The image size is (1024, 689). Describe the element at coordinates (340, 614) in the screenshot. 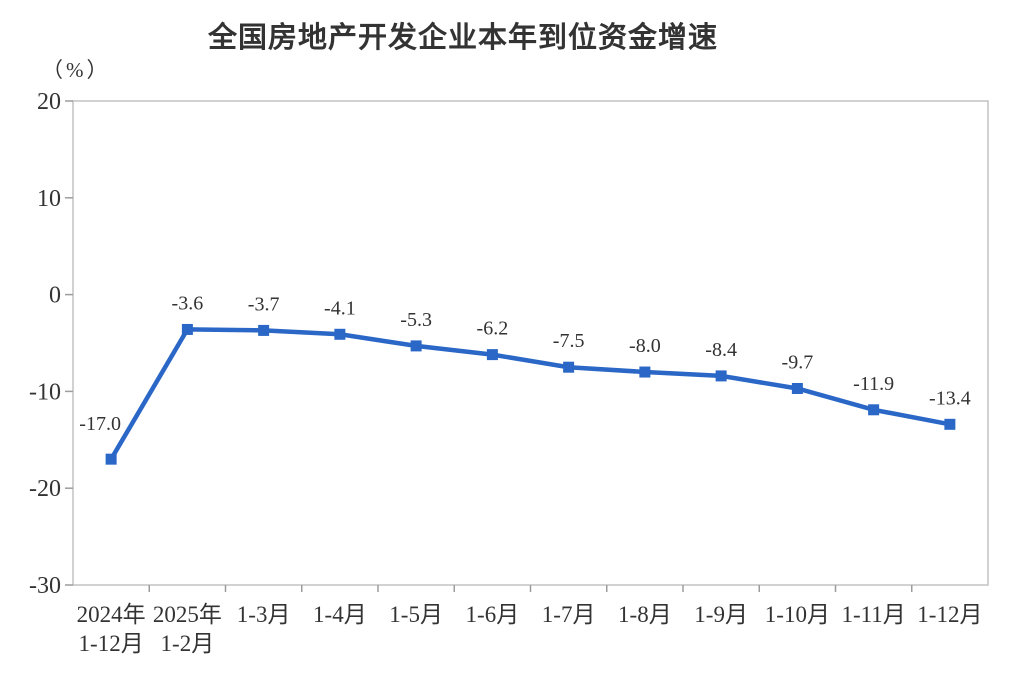

I see `x-axis-category-label: 1-4月` at that location.